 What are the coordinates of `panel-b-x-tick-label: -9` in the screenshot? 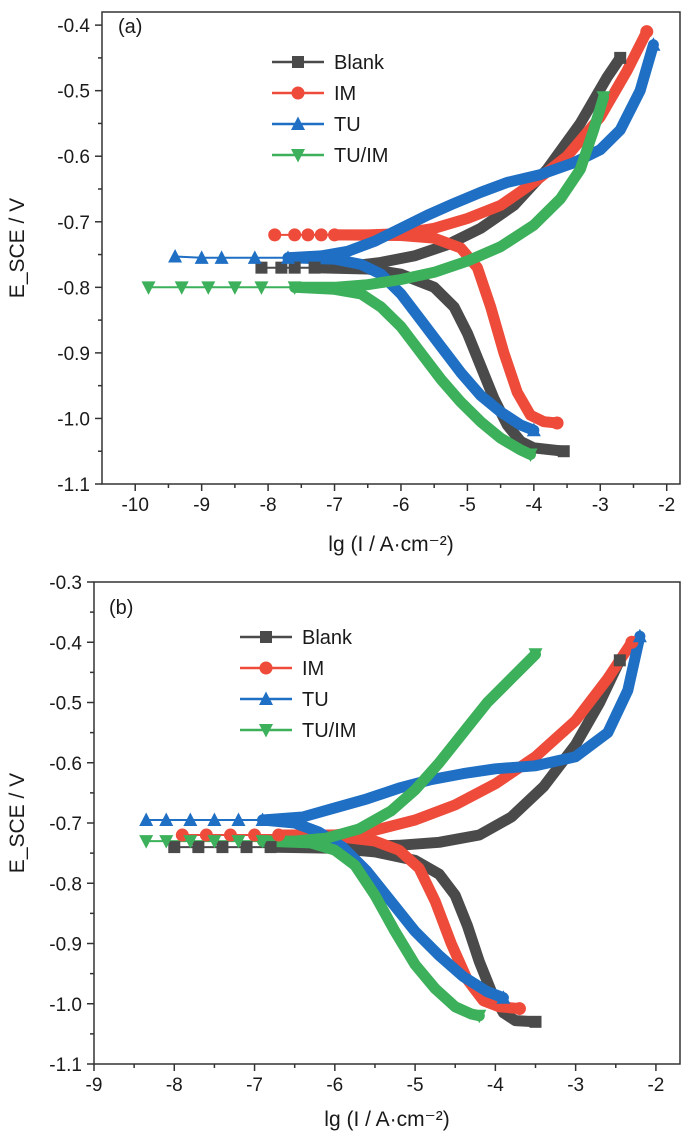 It's located at (94, 1085).